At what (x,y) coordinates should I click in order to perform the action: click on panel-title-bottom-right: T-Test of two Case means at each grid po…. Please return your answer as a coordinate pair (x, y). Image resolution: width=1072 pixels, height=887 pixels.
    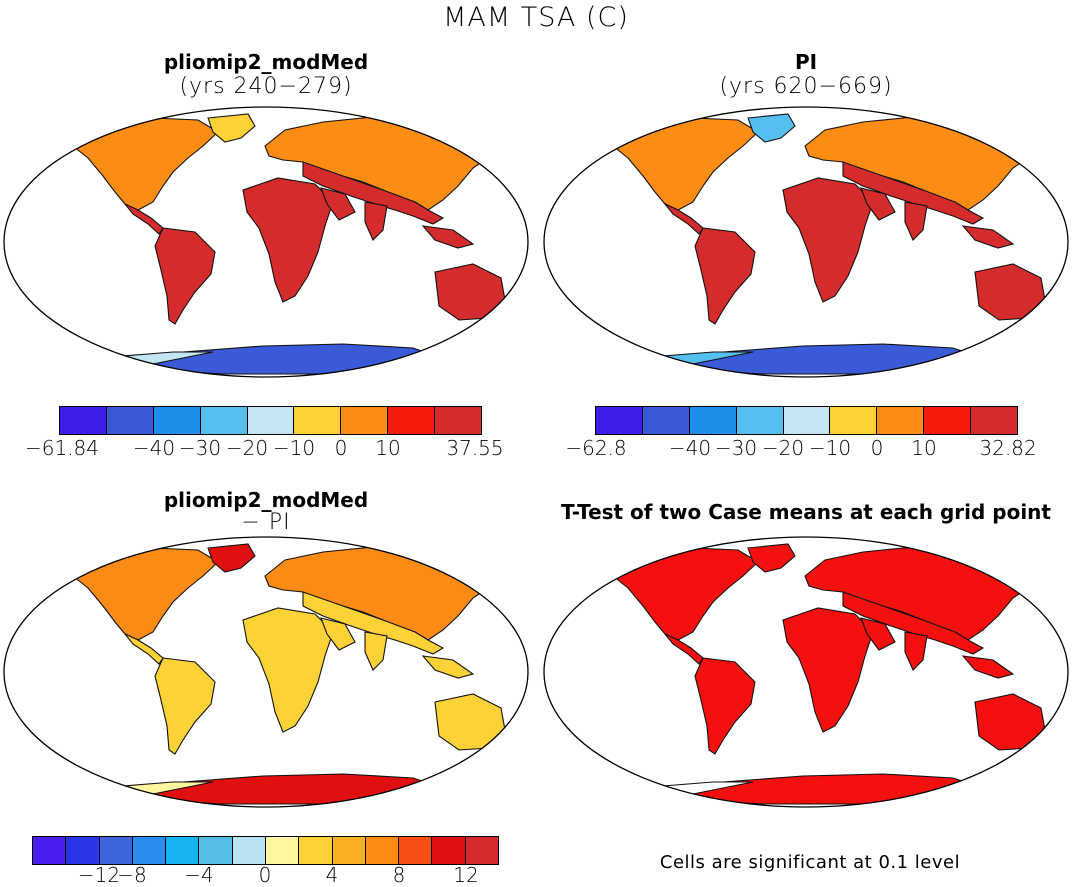
    Looking at the image, I should click on (806, 512).